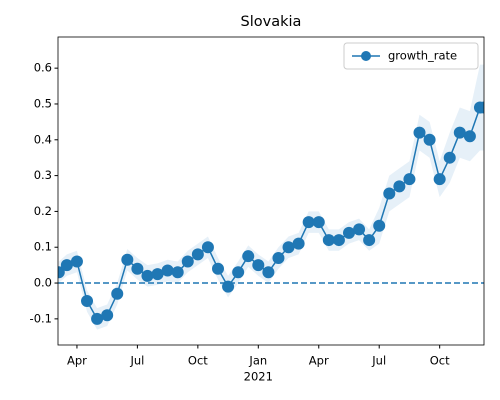 The width and height of the screenshot is (500, 400). I want to click on y-tick-label: 0.4, so click(43, 139).